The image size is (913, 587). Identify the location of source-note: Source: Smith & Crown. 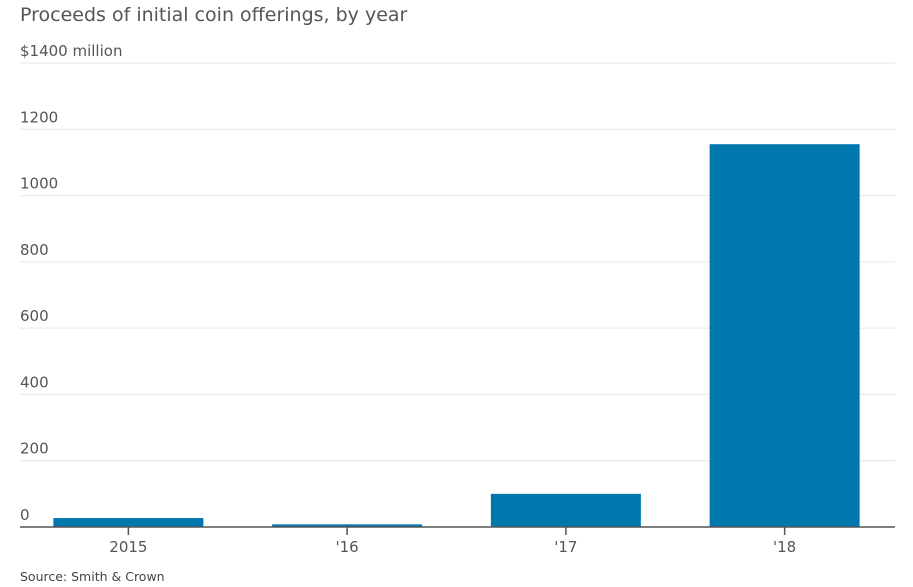
(92, 576).